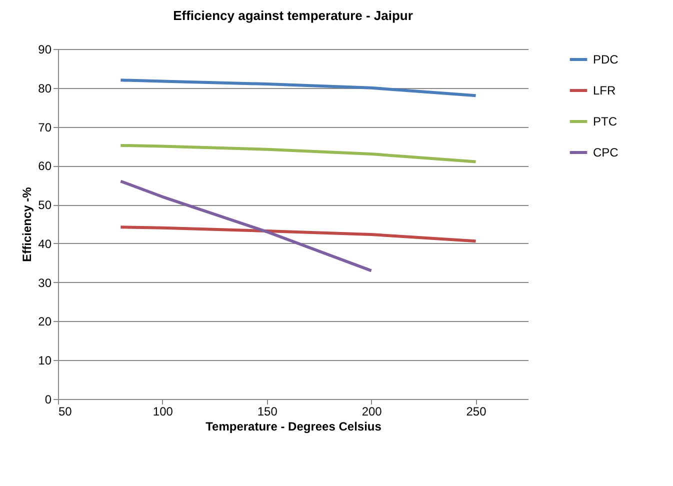 The image size is (673, 486). I want to click on x-tick-label: 100, so click(163, 411).